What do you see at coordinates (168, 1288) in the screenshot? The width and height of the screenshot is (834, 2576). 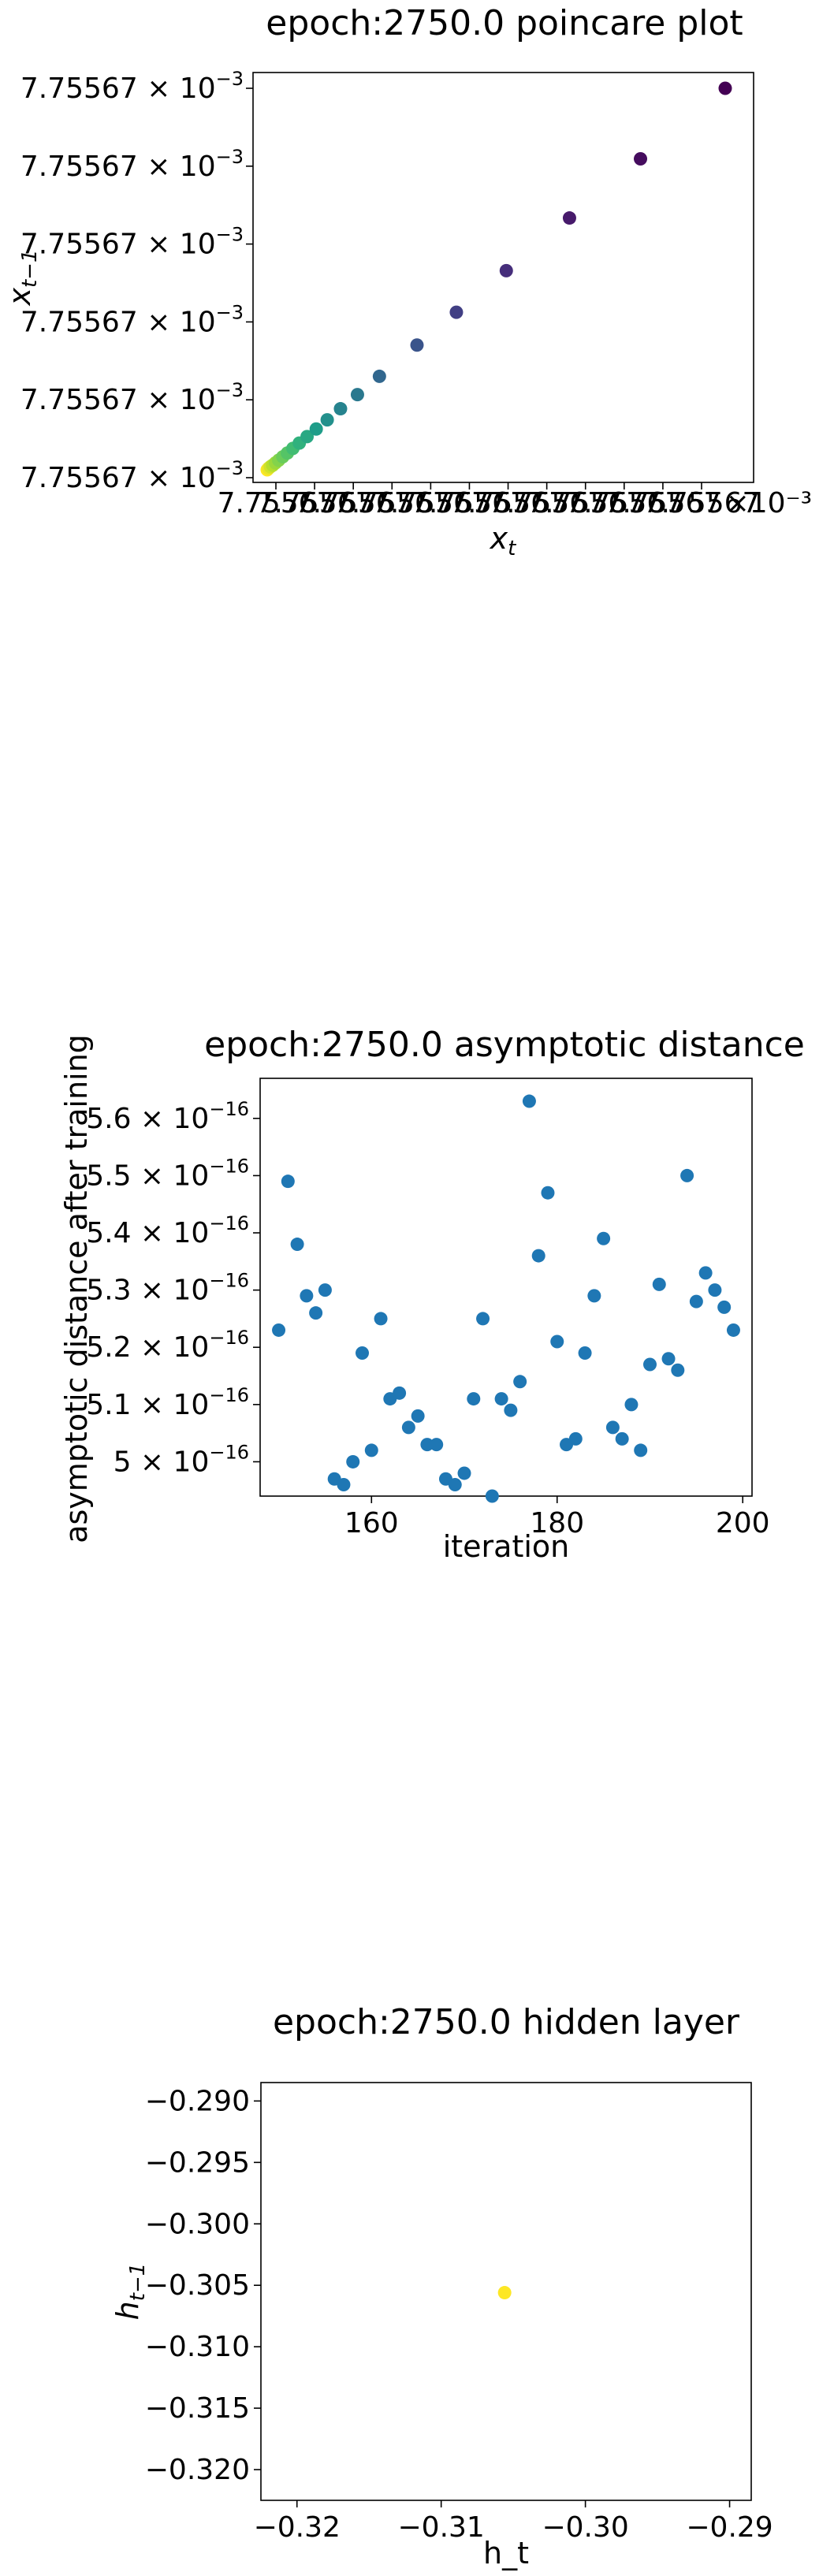 I see `y-tick-label: 5.3 × 10⁻¹⁶` at bounding box center [168, 1288].